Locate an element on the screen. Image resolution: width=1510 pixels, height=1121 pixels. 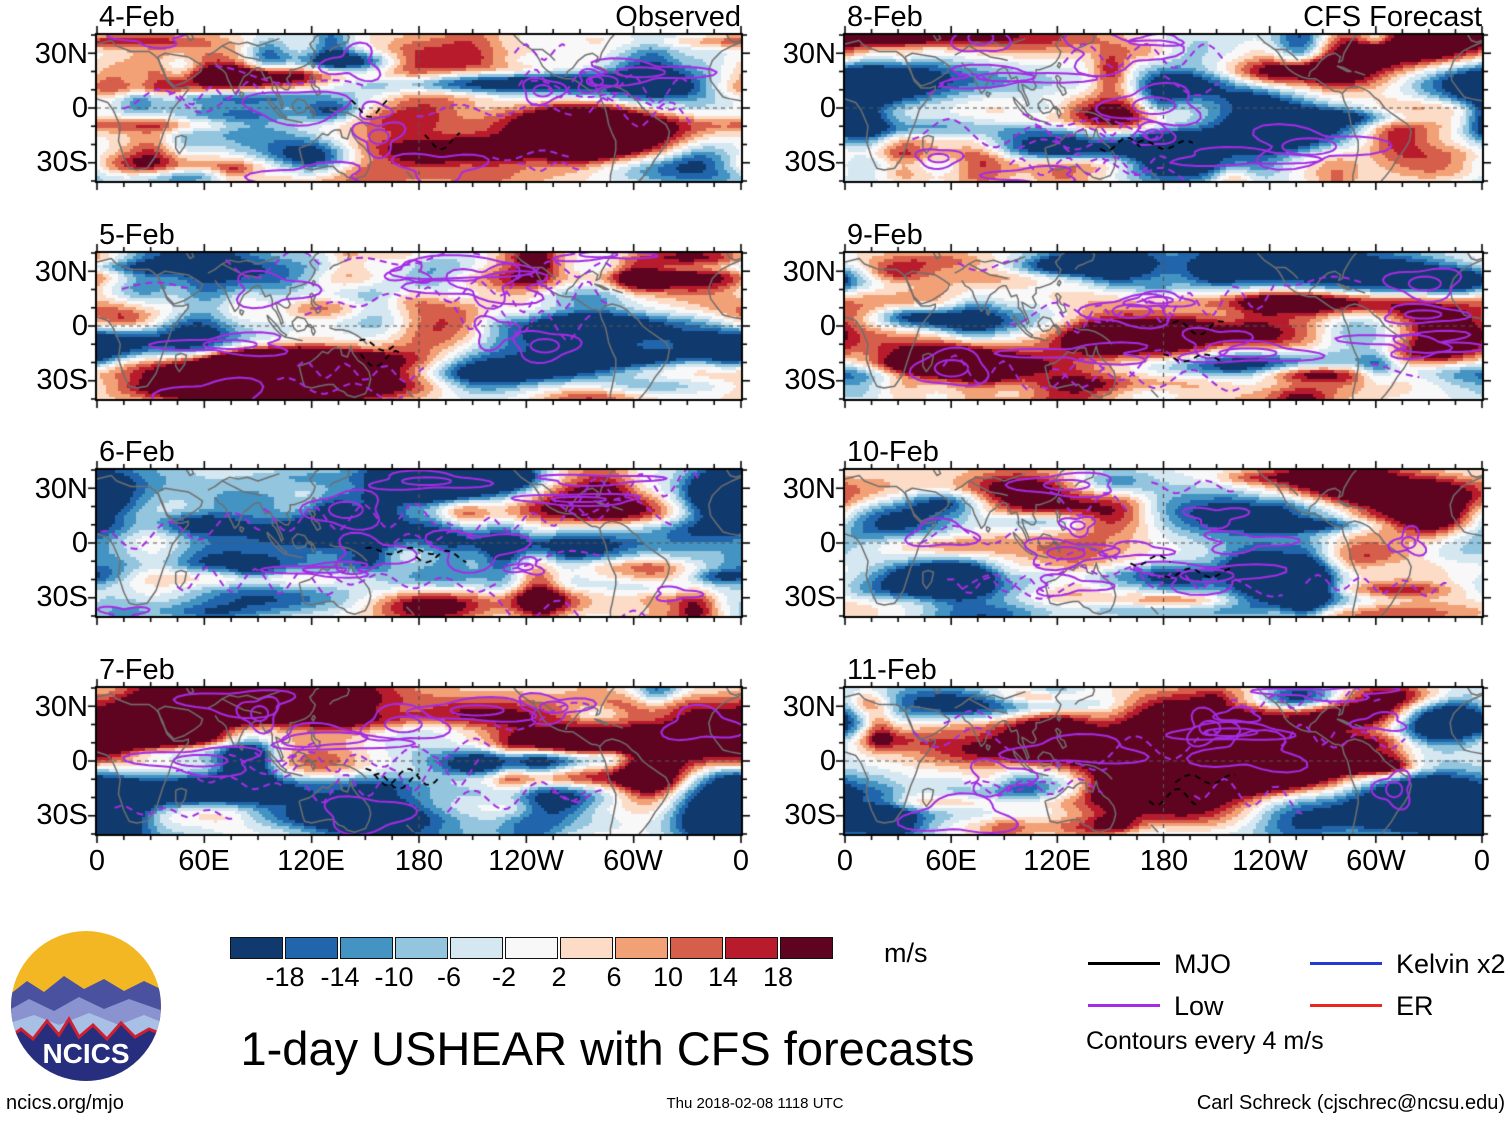
panel-date-label: 7-Feb is located at coordinates (137, 670).